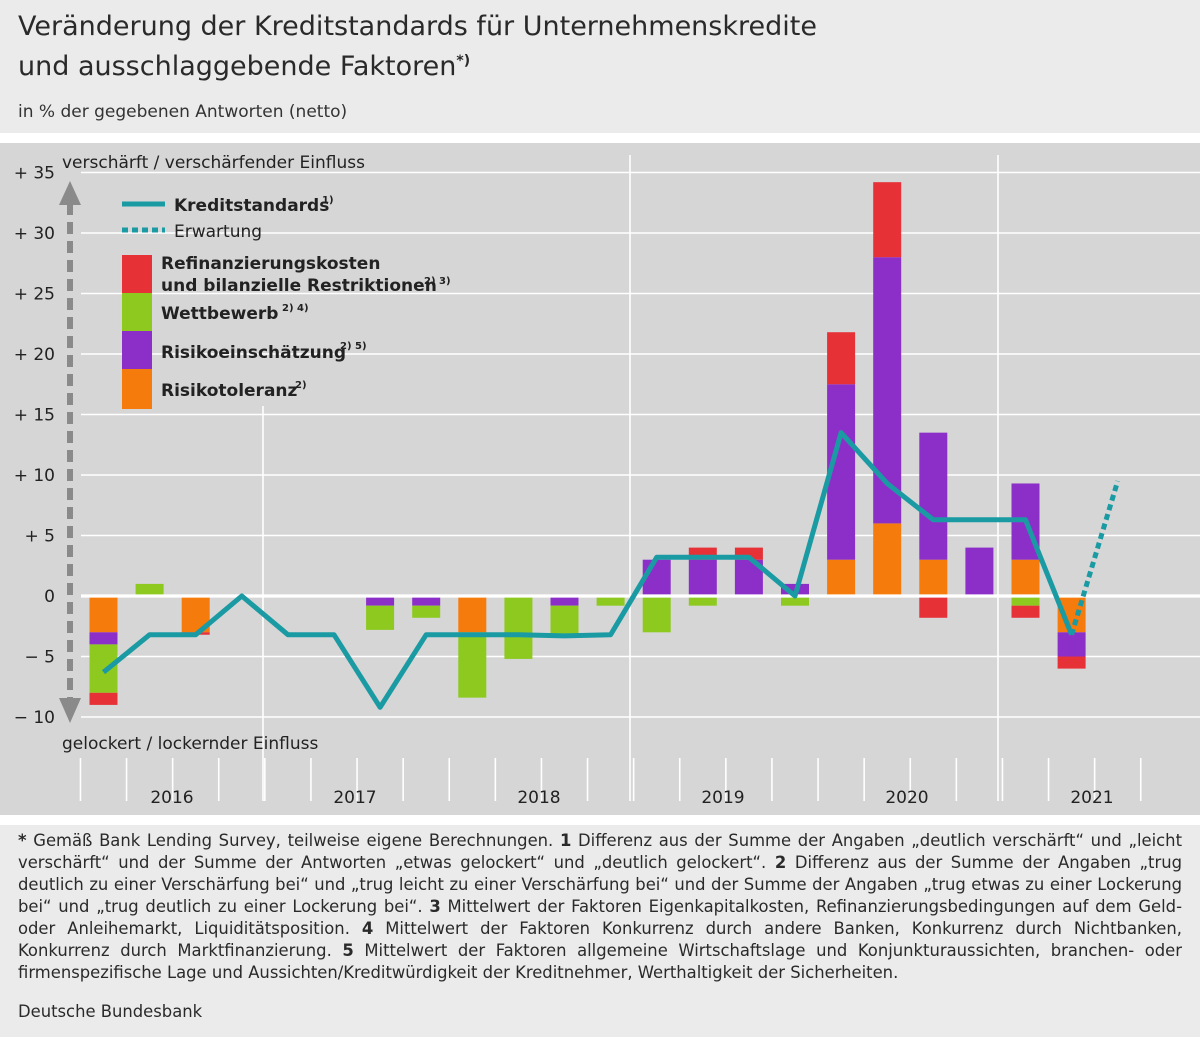 The width and height of the screenshot is (1200, 1037). I want to click on bar-risikotoleranz-2020Q2, so click(887, 559).